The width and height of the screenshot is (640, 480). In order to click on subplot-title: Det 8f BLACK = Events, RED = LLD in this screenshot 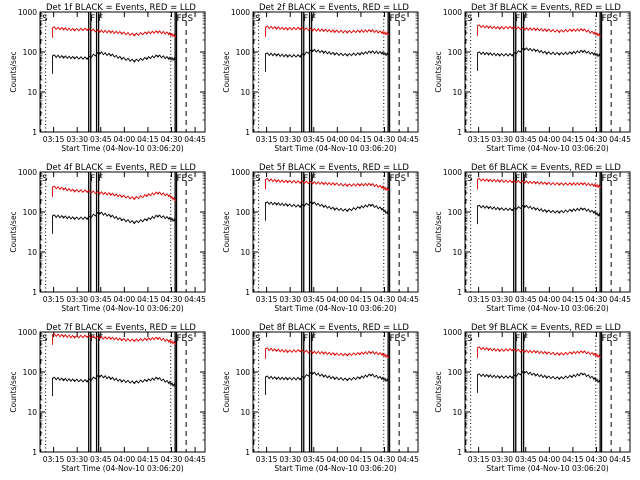, I will do `click(334, 328)`.